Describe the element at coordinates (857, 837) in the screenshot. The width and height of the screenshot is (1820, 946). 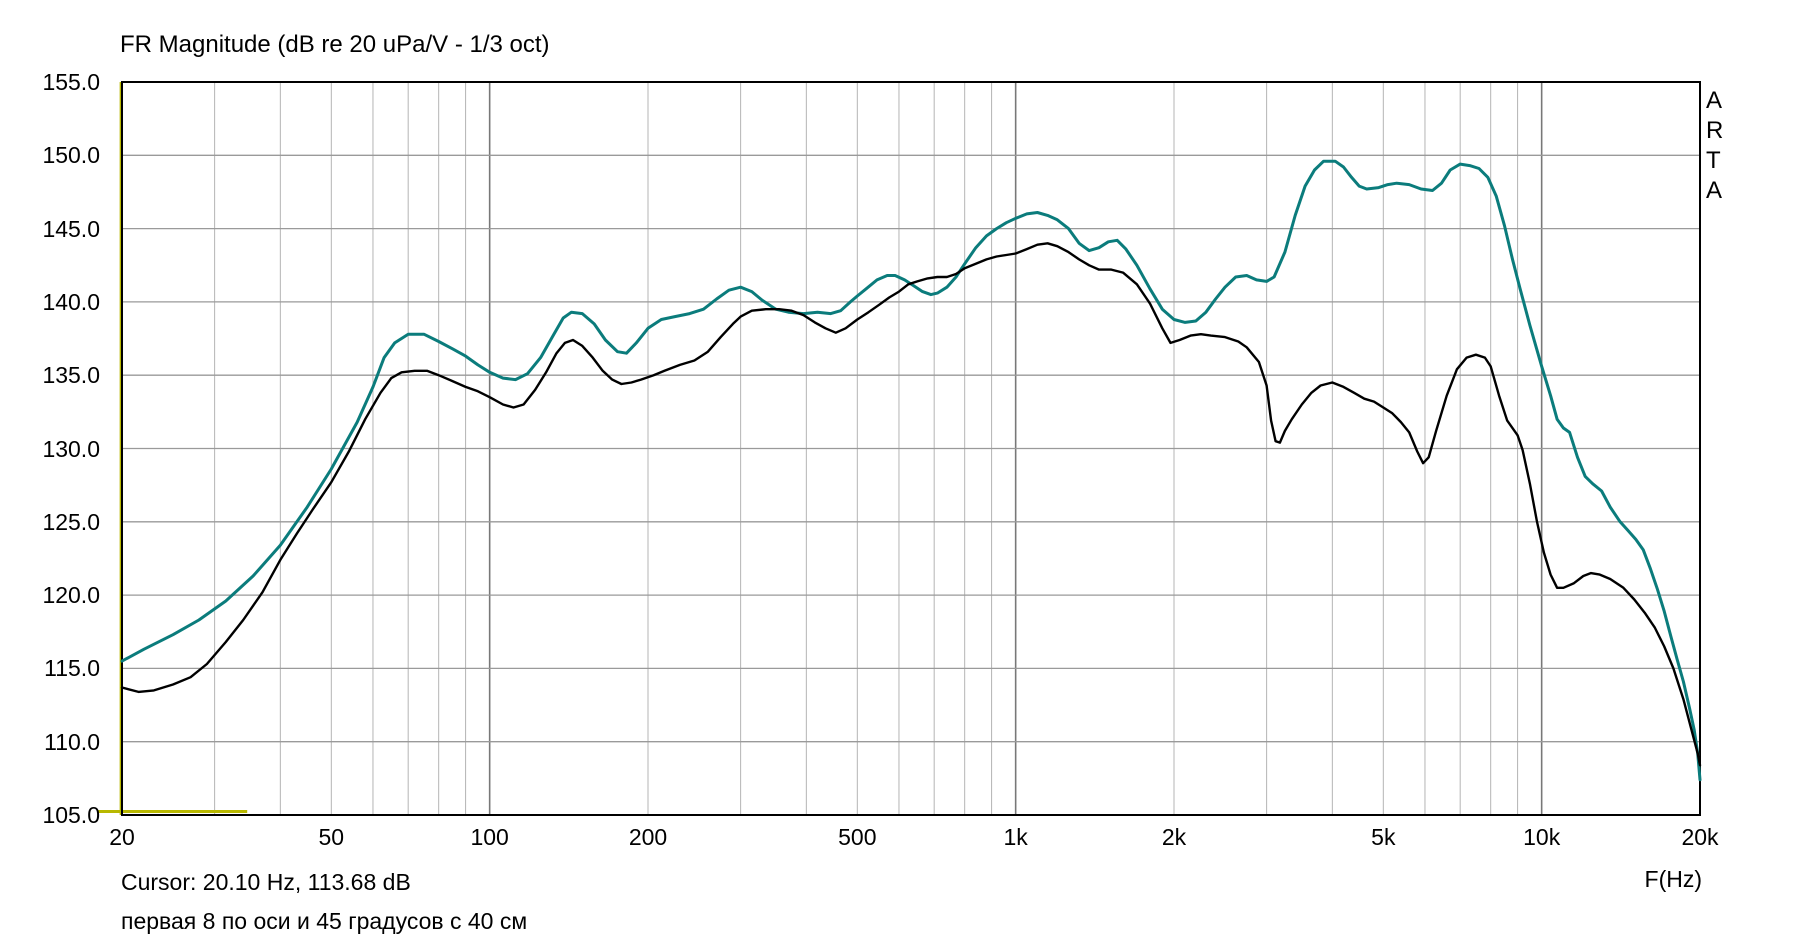
I see `x-tick-label-500: 500` at that location.